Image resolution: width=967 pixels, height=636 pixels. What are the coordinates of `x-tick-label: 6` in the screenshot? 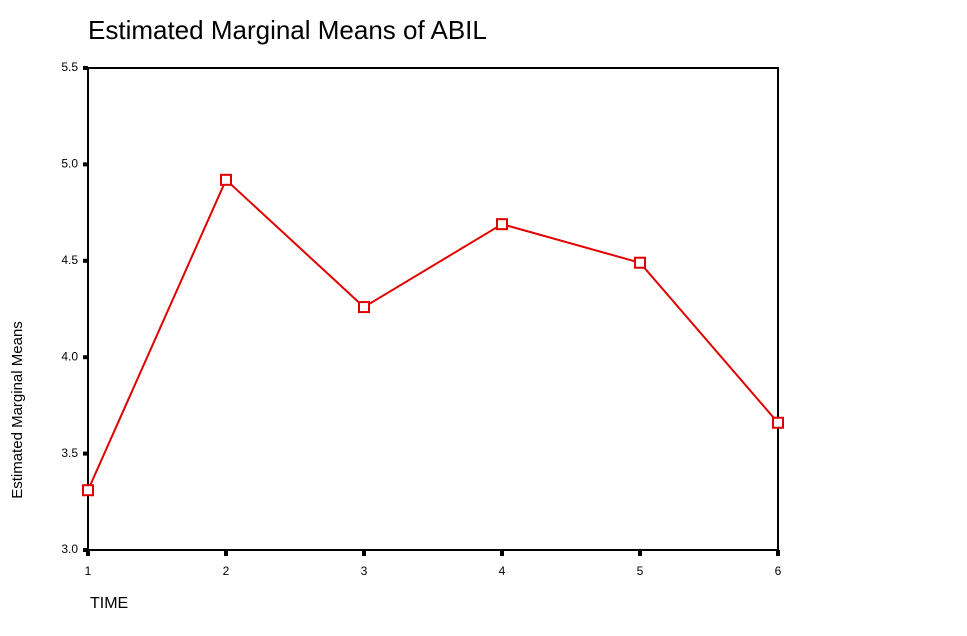 It's located at (778, 571).